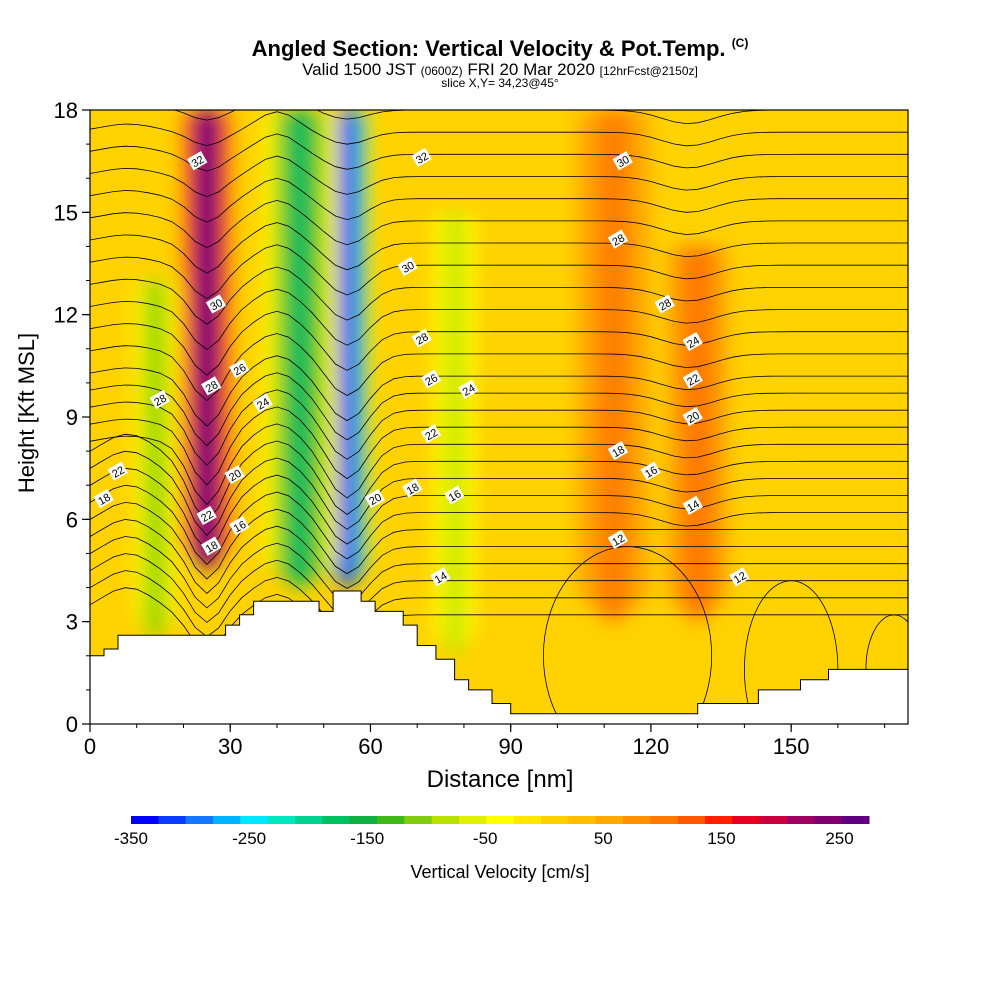  I want to click on colorbar-tick-label: 50, so click(603, 838).